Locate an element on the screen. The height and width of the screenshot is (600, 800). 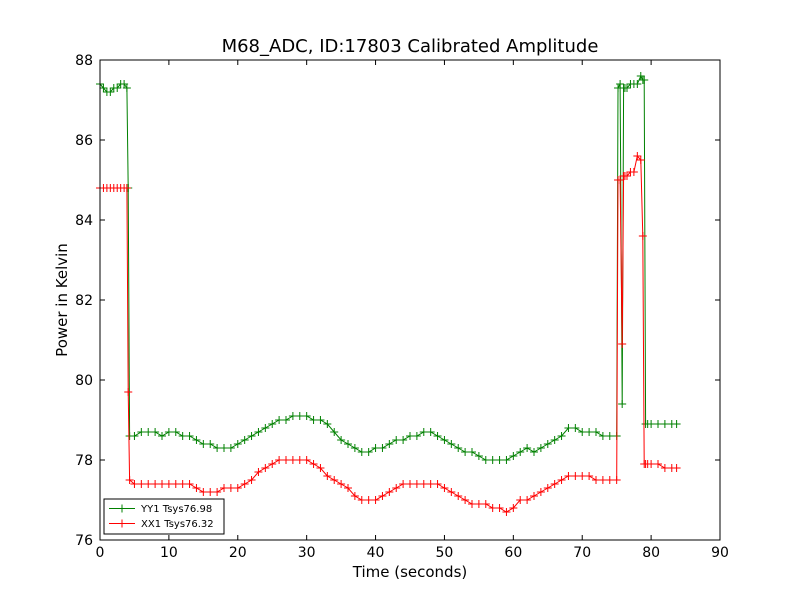
chart-title: M68_ADC, ID:17803 Calibrated Amplitude is located at coordinates (410, 46).